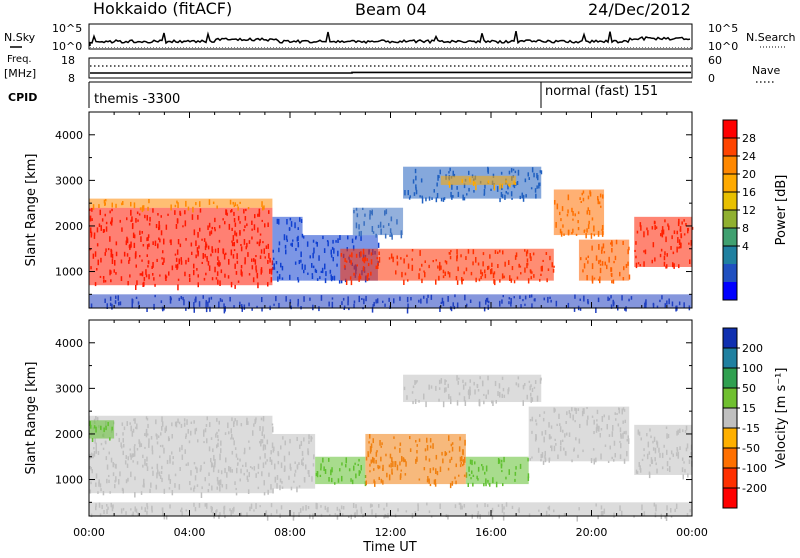 The image size is (800, 558). Describe the element at coordinates (390, 72) in the screenshot. I see `freq-trace` at that location.